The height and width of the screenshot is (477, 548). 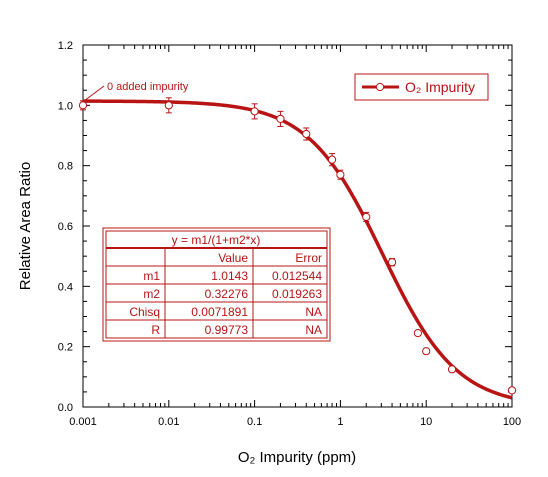 I want to click on legend: O₂ Impurity, so click(x=421, y=87).